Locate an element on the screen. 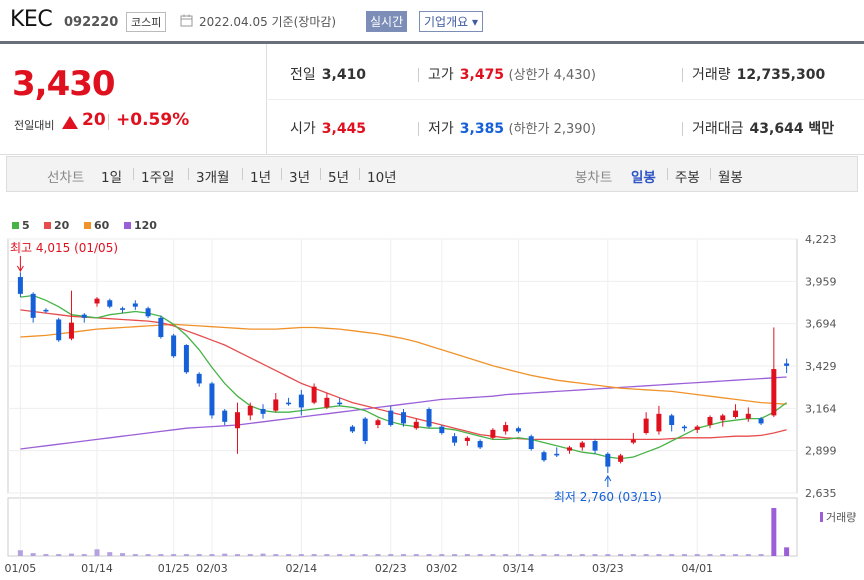 The height and width of the screenshot is (580, 864). volume-panel-frame is located at coordinates (402, 527).